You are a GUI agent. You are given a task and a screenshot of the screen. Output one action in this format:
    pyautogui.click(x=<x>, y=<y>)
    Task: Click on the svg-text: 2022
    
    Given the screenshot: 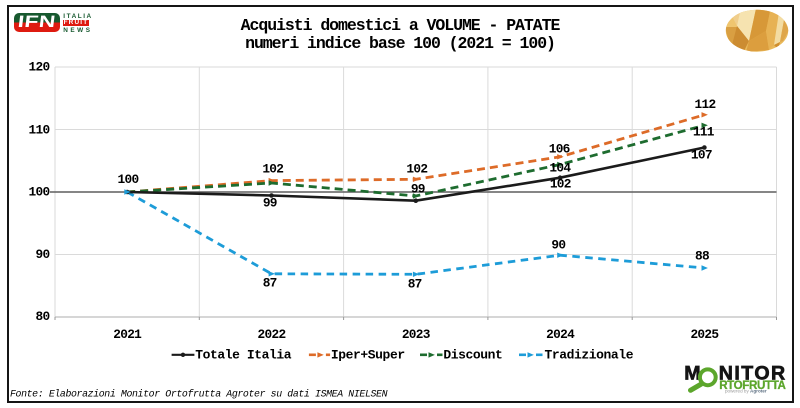 What is the action you would take?
    pyautogui.click(x=272, y=334)
    